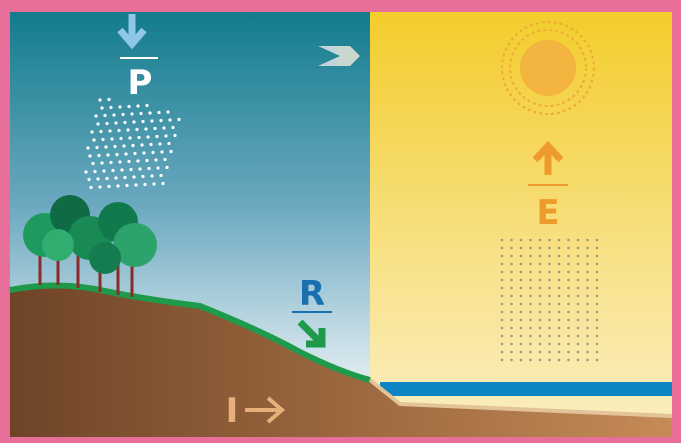 Image resolution: width=681 pixels, height=443 pixels. What do you see at coordinates (190, 332) in the screenshot?
I see `grass` at bounding box center [190, 332].